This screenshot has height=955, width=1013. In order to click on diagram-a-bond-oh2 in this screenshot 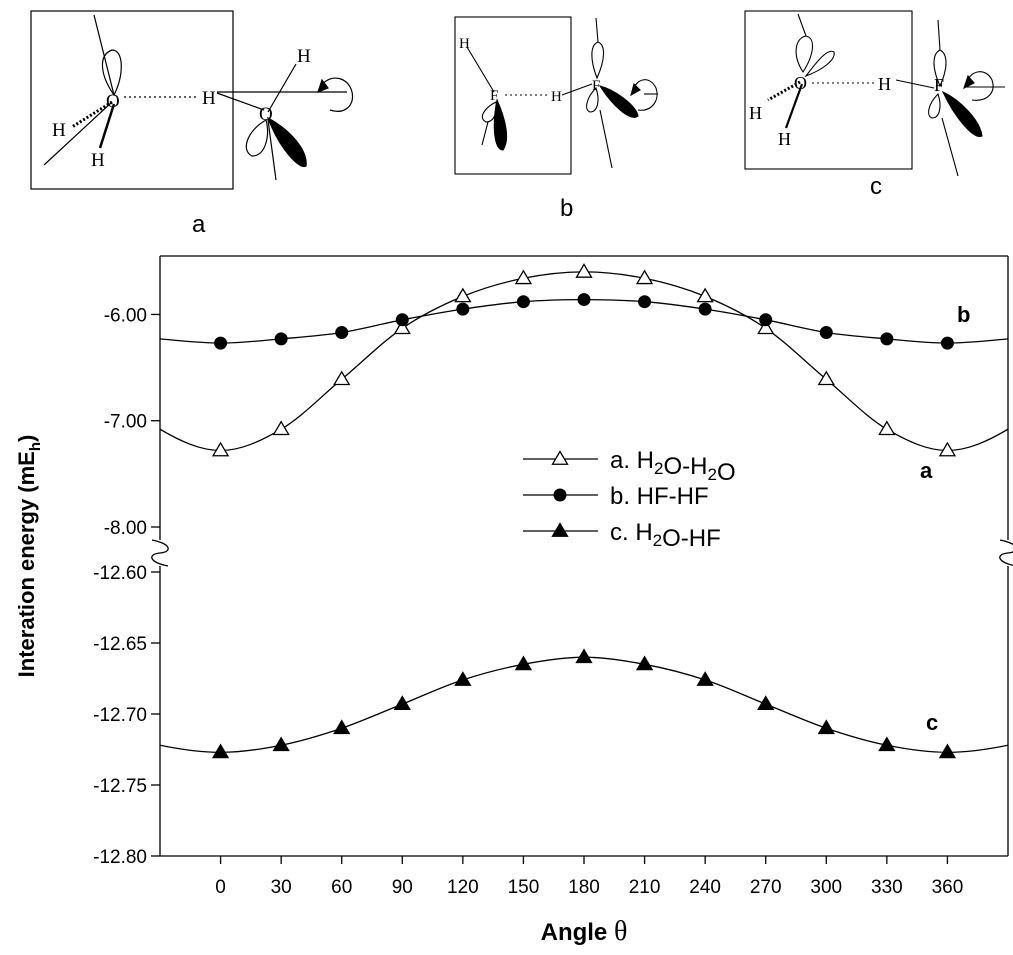, I will do `click(282, 88)`.